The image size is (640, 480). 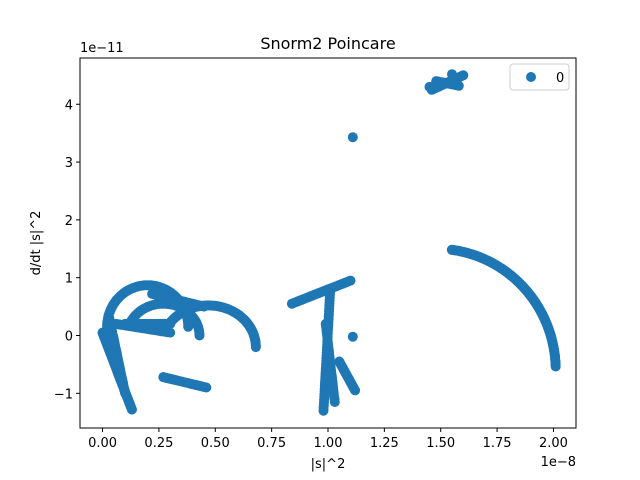 What do you see at coordinates (102, 443) in the screenshot?
I see `x-tick-label: 0.00` at bounding box center [102, 443].